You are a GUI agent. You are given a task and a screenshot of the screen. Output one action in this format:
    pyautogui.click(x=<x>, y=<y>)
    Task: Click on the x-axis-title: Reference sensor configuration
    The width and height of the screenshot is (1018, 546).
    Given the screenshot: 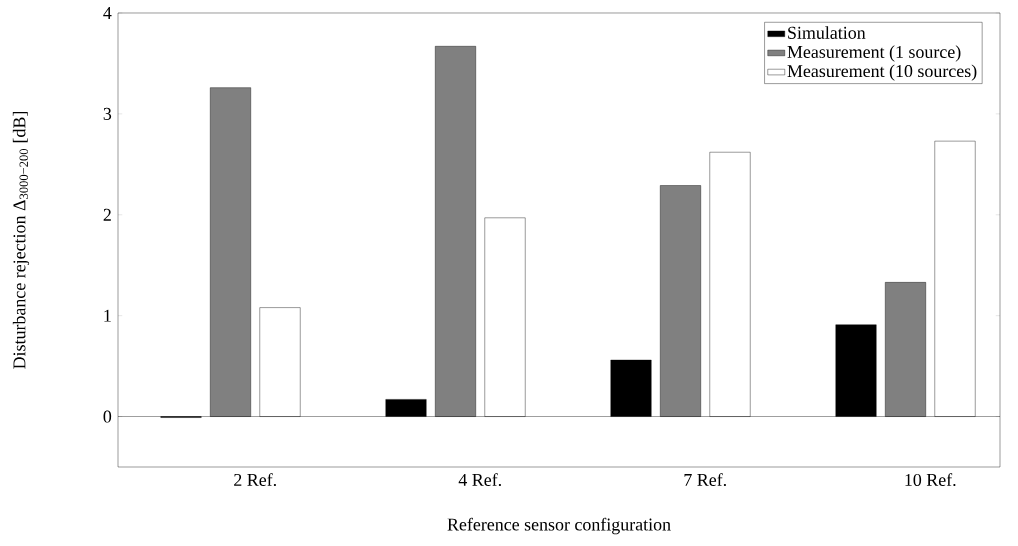 What is the action you would take?
    pyautogui.click(x=559, y=526)
    